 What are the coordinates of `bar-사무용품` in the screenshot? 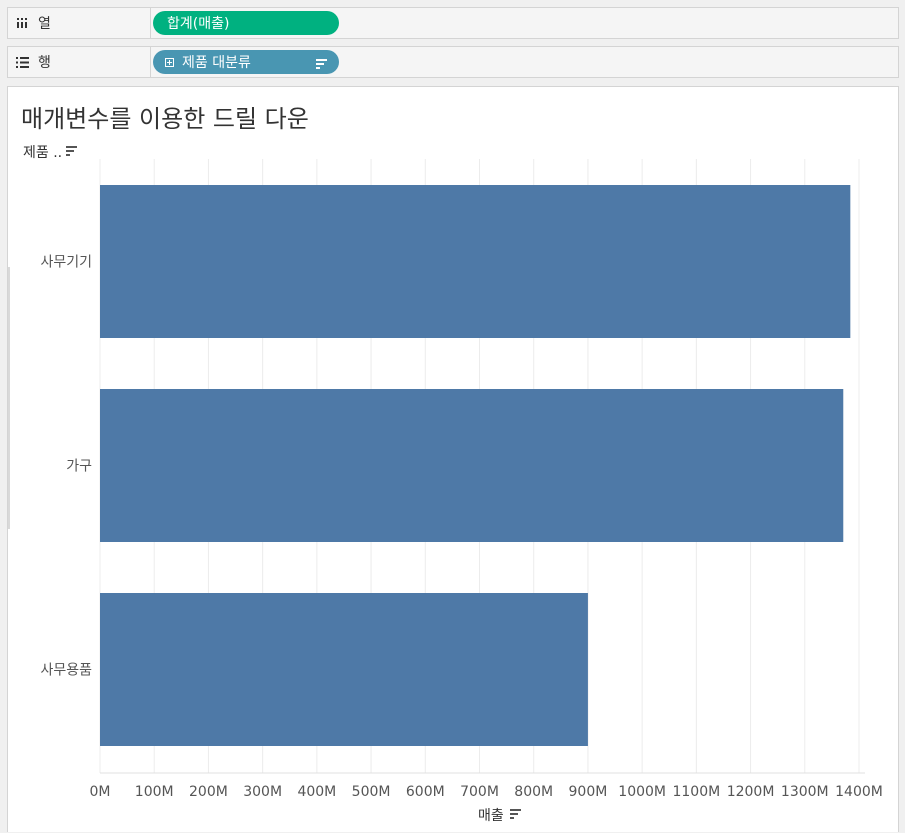 It's located at (344, 669).